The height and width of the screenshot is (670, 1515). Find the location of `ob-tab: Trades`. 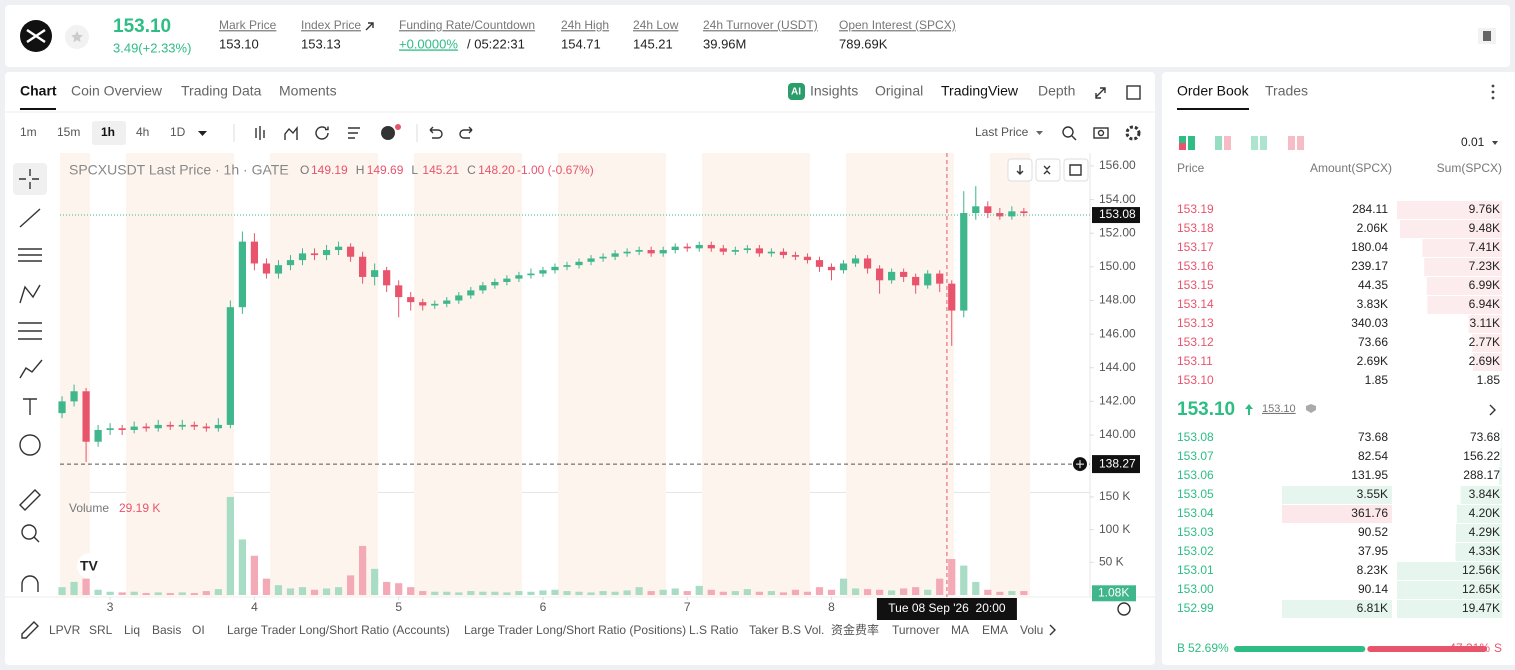

ob-tab: Trades is located at coordinates (1286, 91).